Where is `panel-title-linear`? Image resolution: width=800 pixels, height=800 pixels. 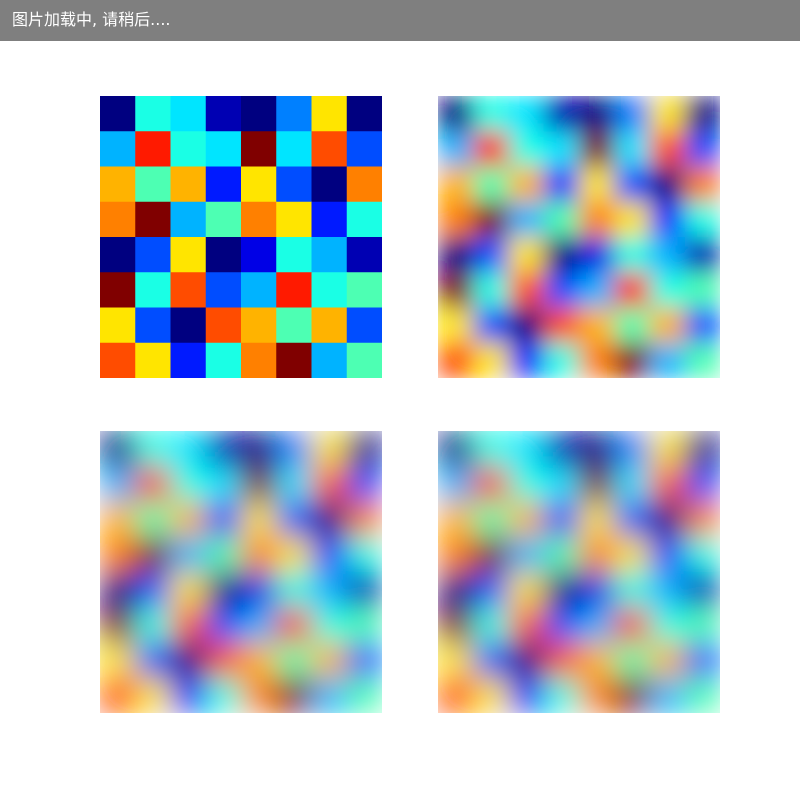
panel-title-linear is located at coordinates (579, 77).